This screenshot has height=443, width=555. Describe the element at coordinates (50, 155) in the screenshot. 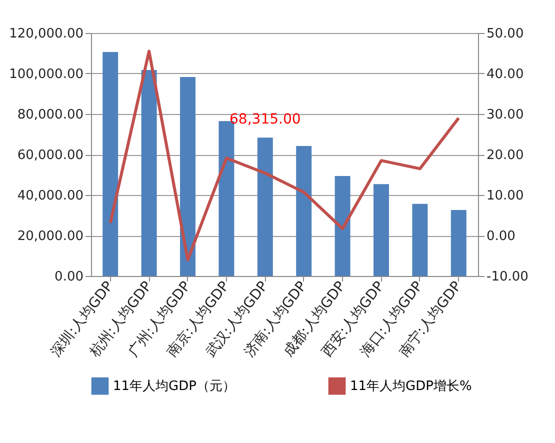

I see `y-tick-label: 60,000.00` at that location.